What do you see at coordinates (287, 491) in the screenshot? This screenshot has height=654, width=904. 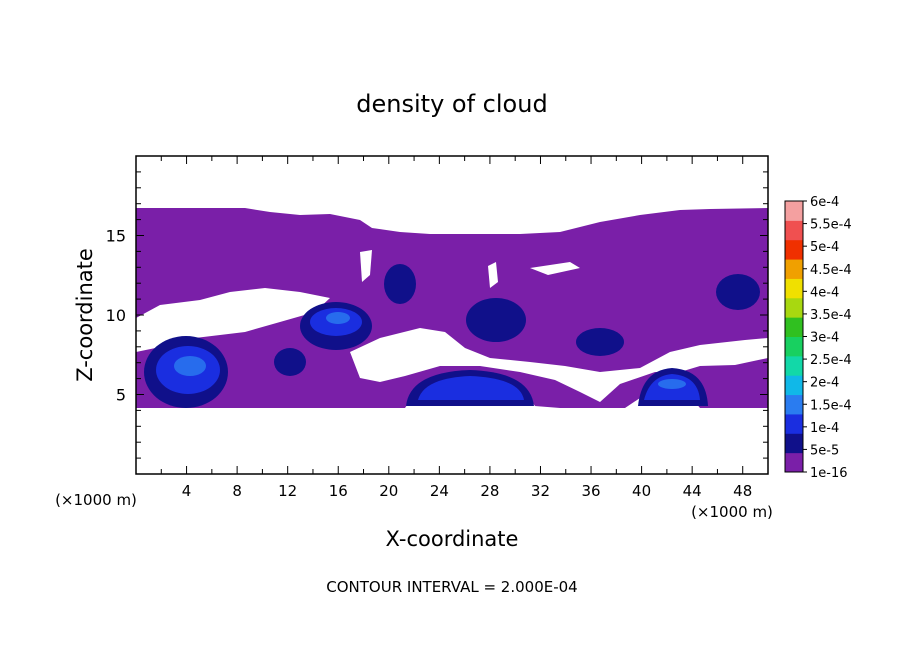 I see `x-tick-label: 12` at bounding box center [287, 491].